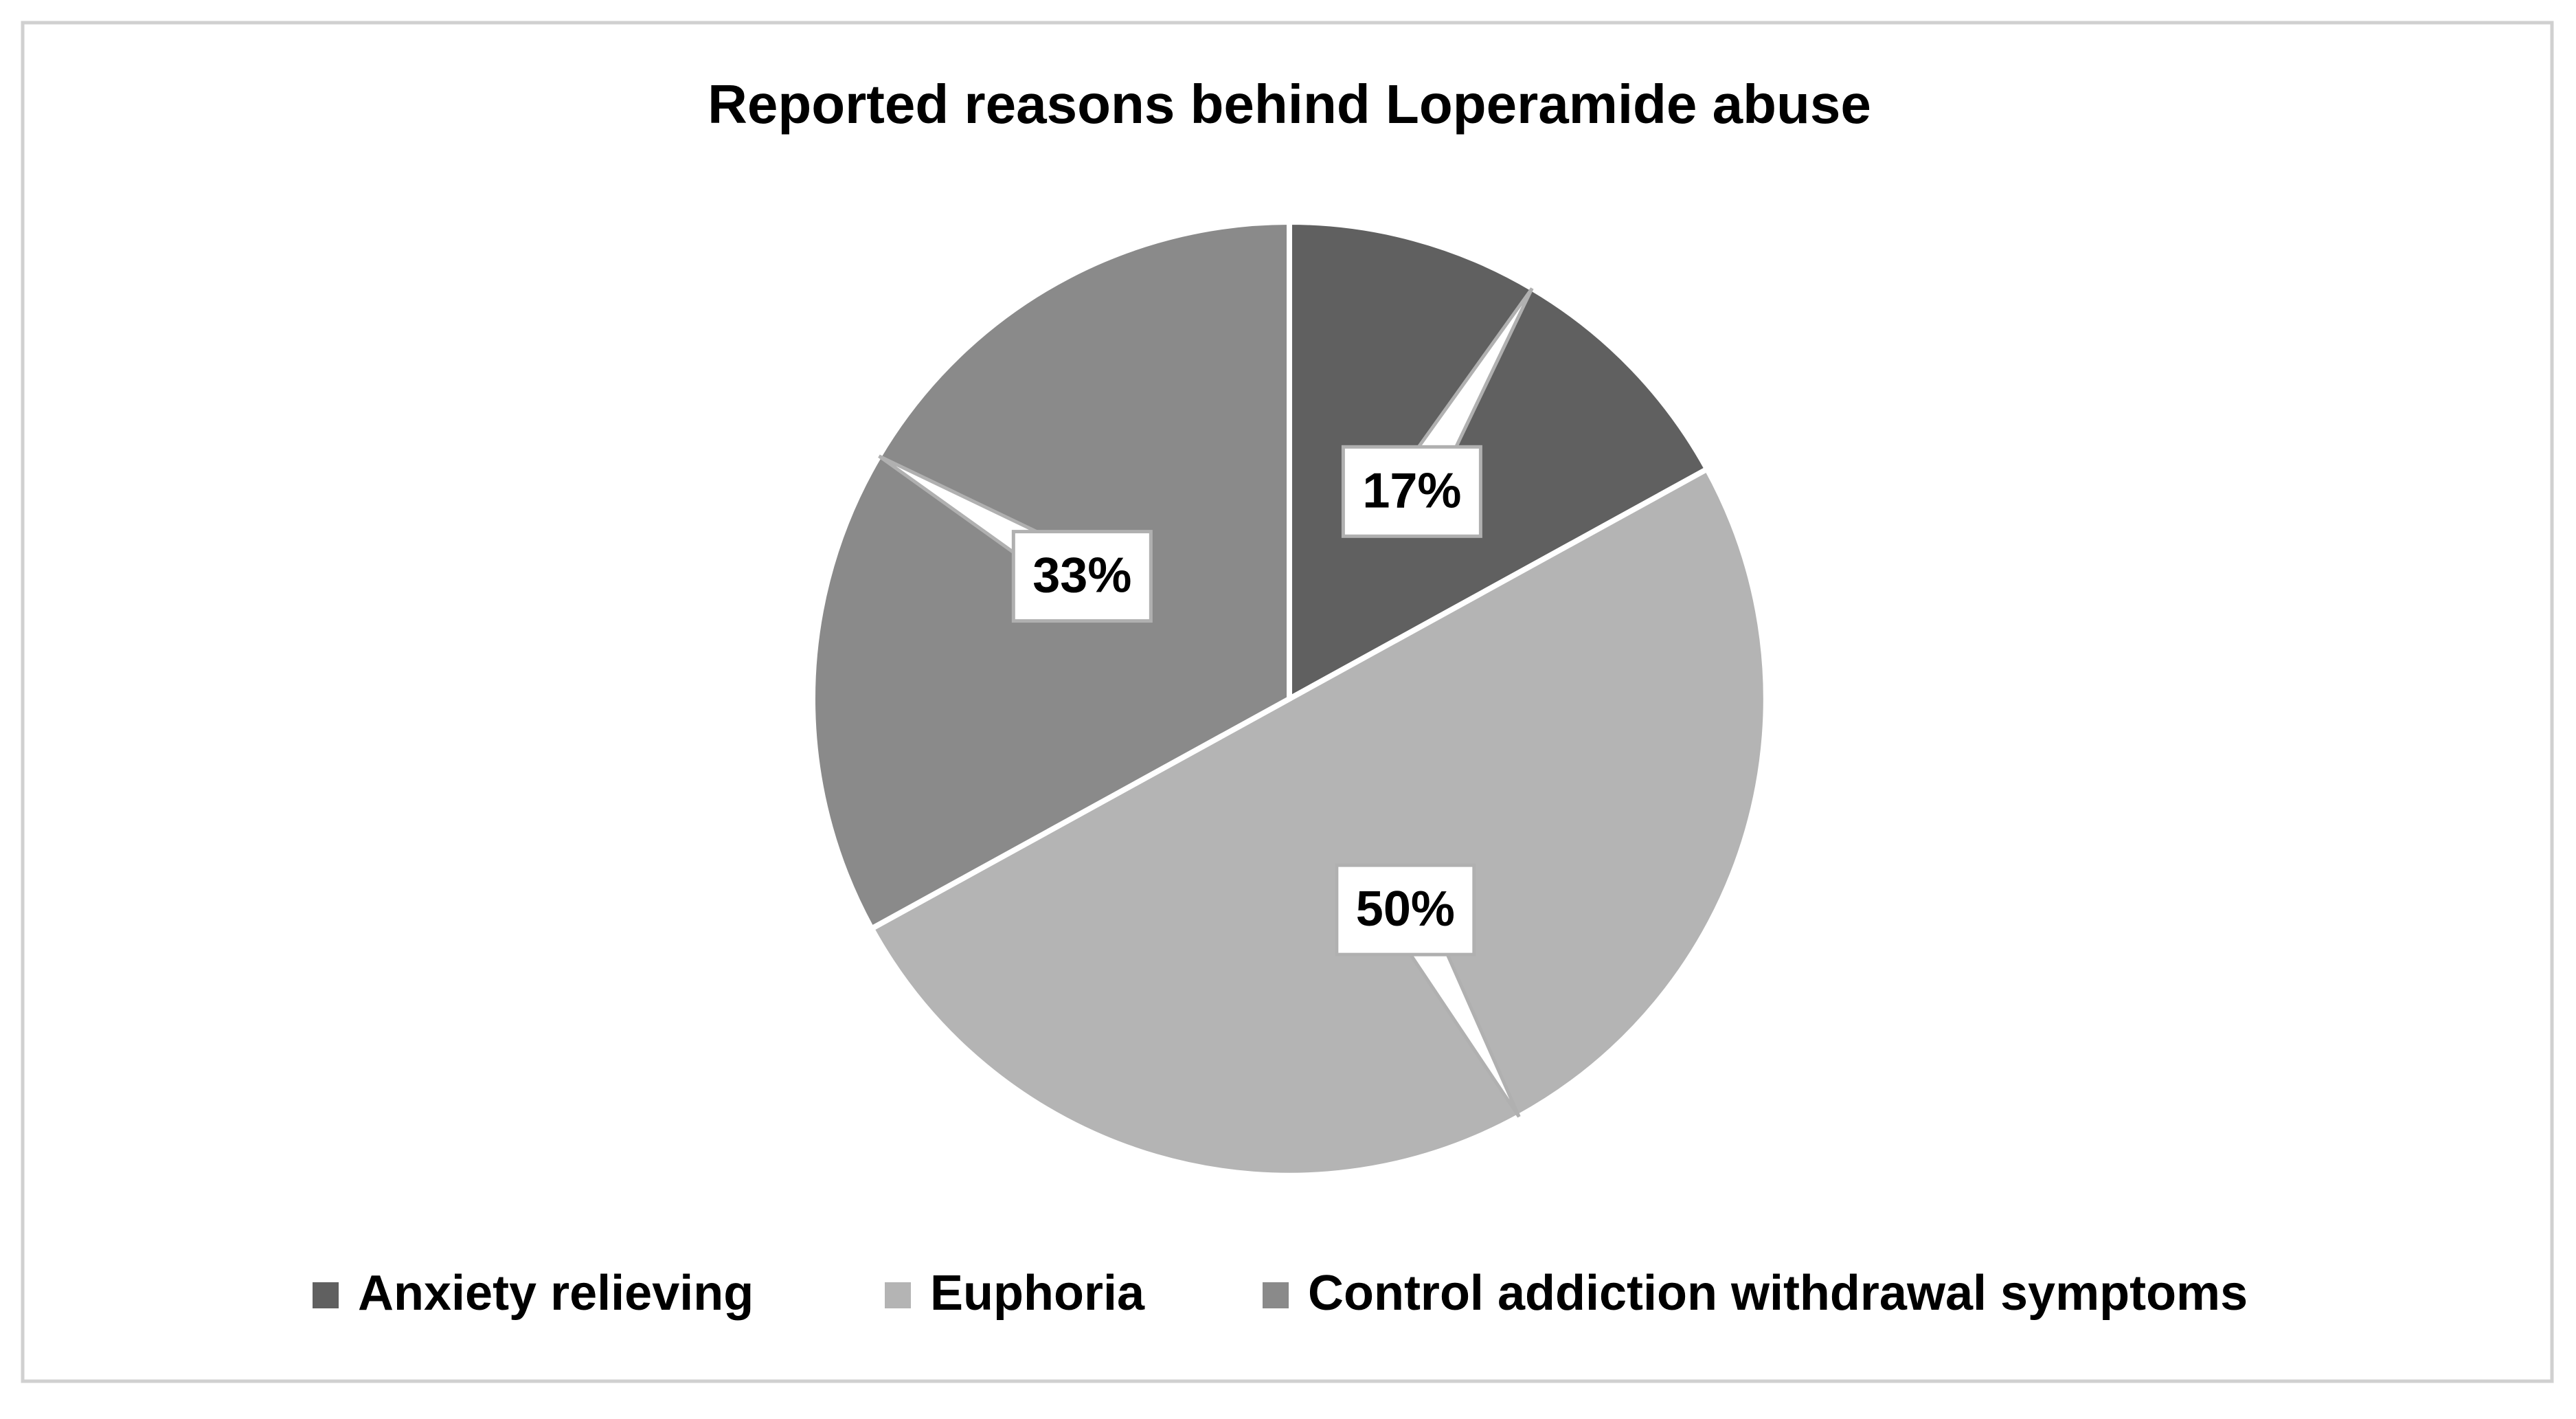 The image size is (2576, 1419). I want to click on legend-label: Control addiction withdrawal symptoms, so click(1778, 1293).